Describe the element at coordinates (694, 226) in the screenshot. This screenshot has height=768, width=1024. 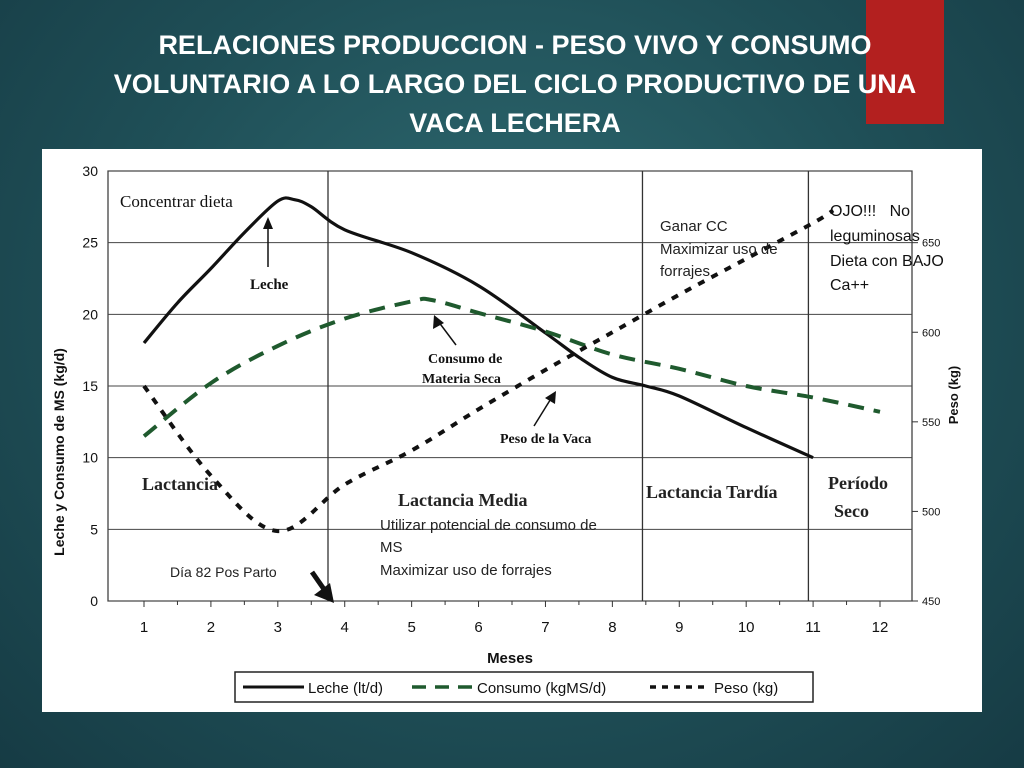
I see `annotation-ganar-1: Ganar CC` at that location.